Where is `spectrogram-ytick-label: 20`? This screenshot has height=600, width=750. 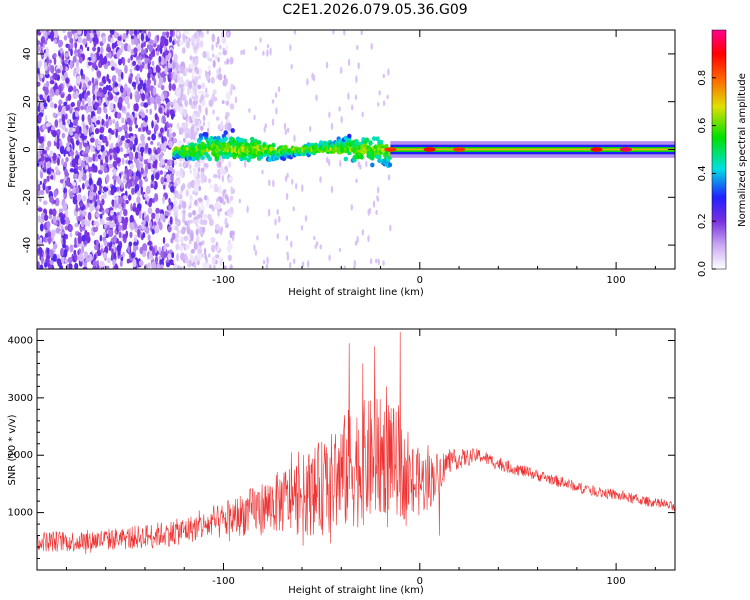 spectrogram-ytick-label: 20 is located at coordinates (27, 101).